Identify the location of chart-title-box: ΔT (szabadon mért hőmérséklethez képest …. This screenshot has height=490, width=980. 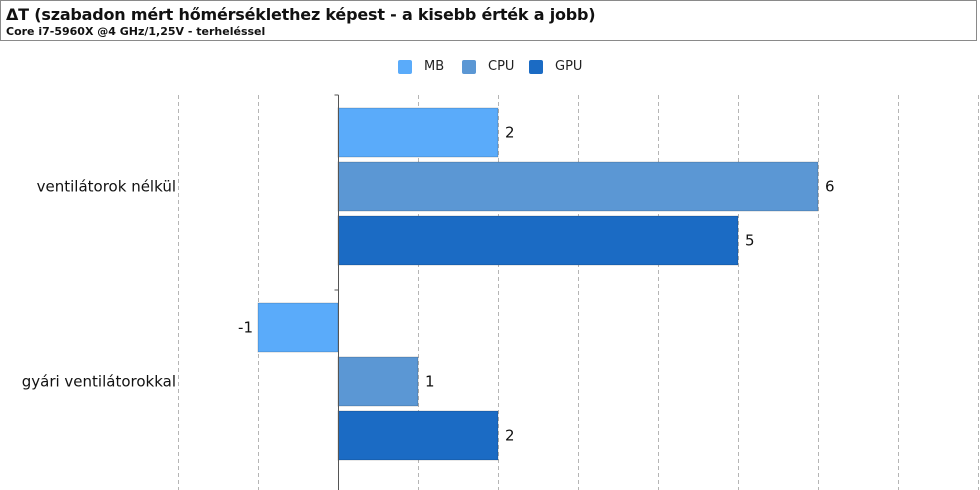
(488, 20).